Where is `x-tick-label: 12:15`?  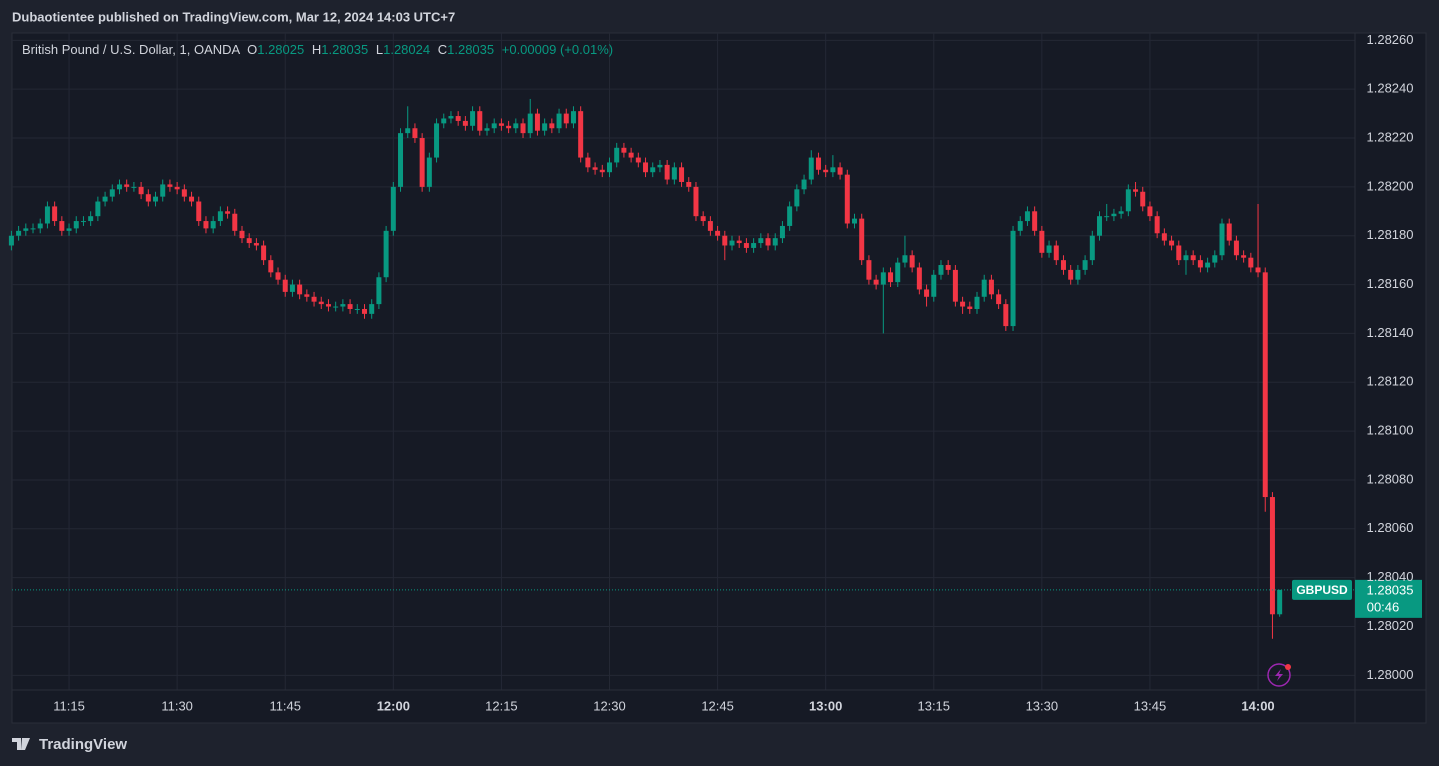 x-tick-label: 12:15 is located at coordinates (501, 705).